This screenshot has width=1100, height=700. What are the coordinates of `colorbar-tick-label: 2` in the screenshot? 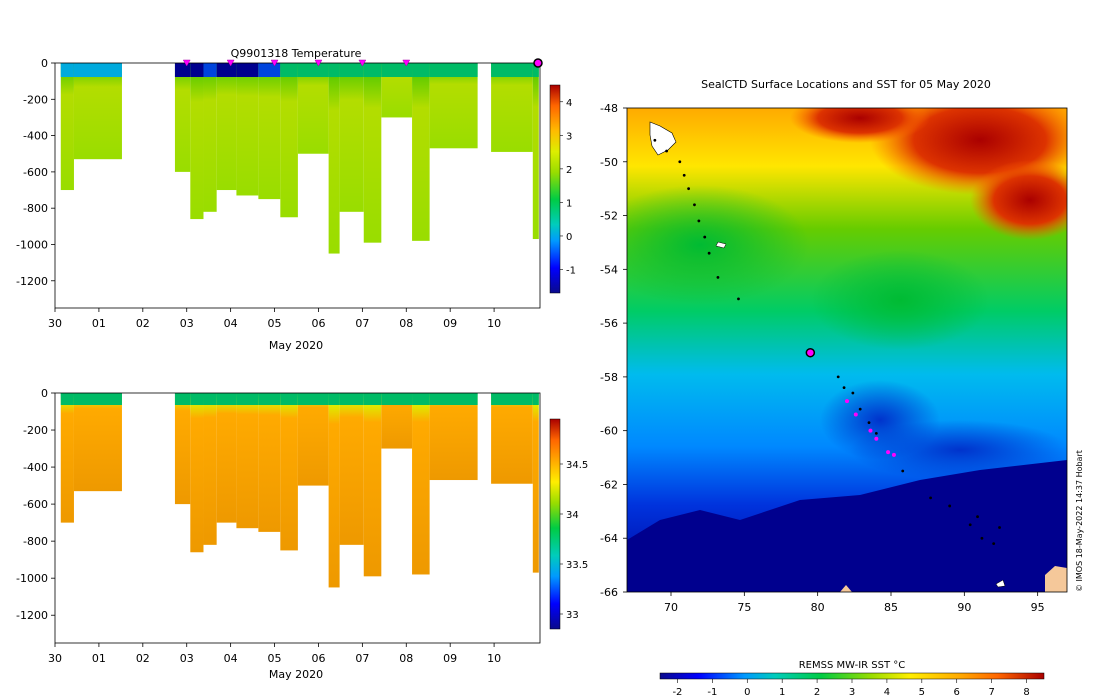 It's located at (569, 170).